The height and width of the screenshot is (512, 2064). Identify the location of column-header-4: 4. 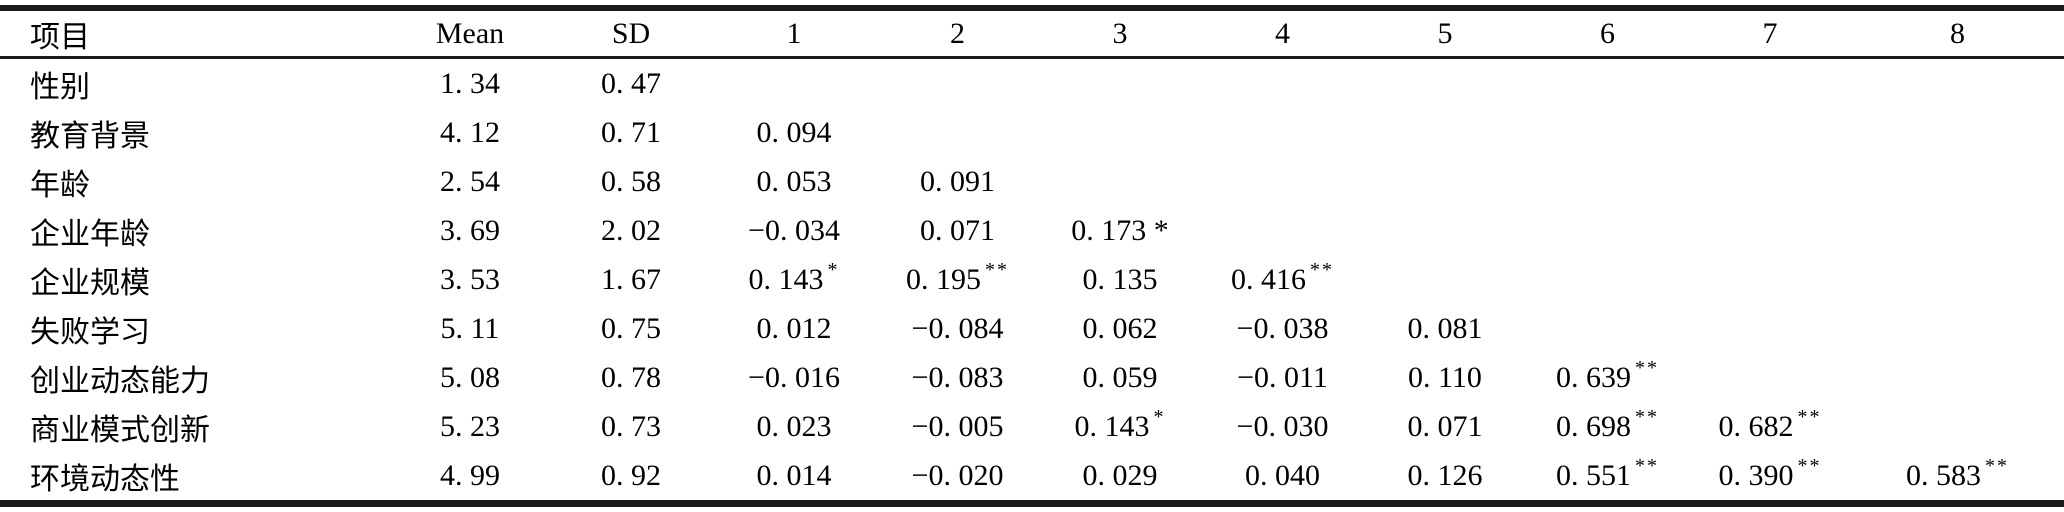
(1282, 33).